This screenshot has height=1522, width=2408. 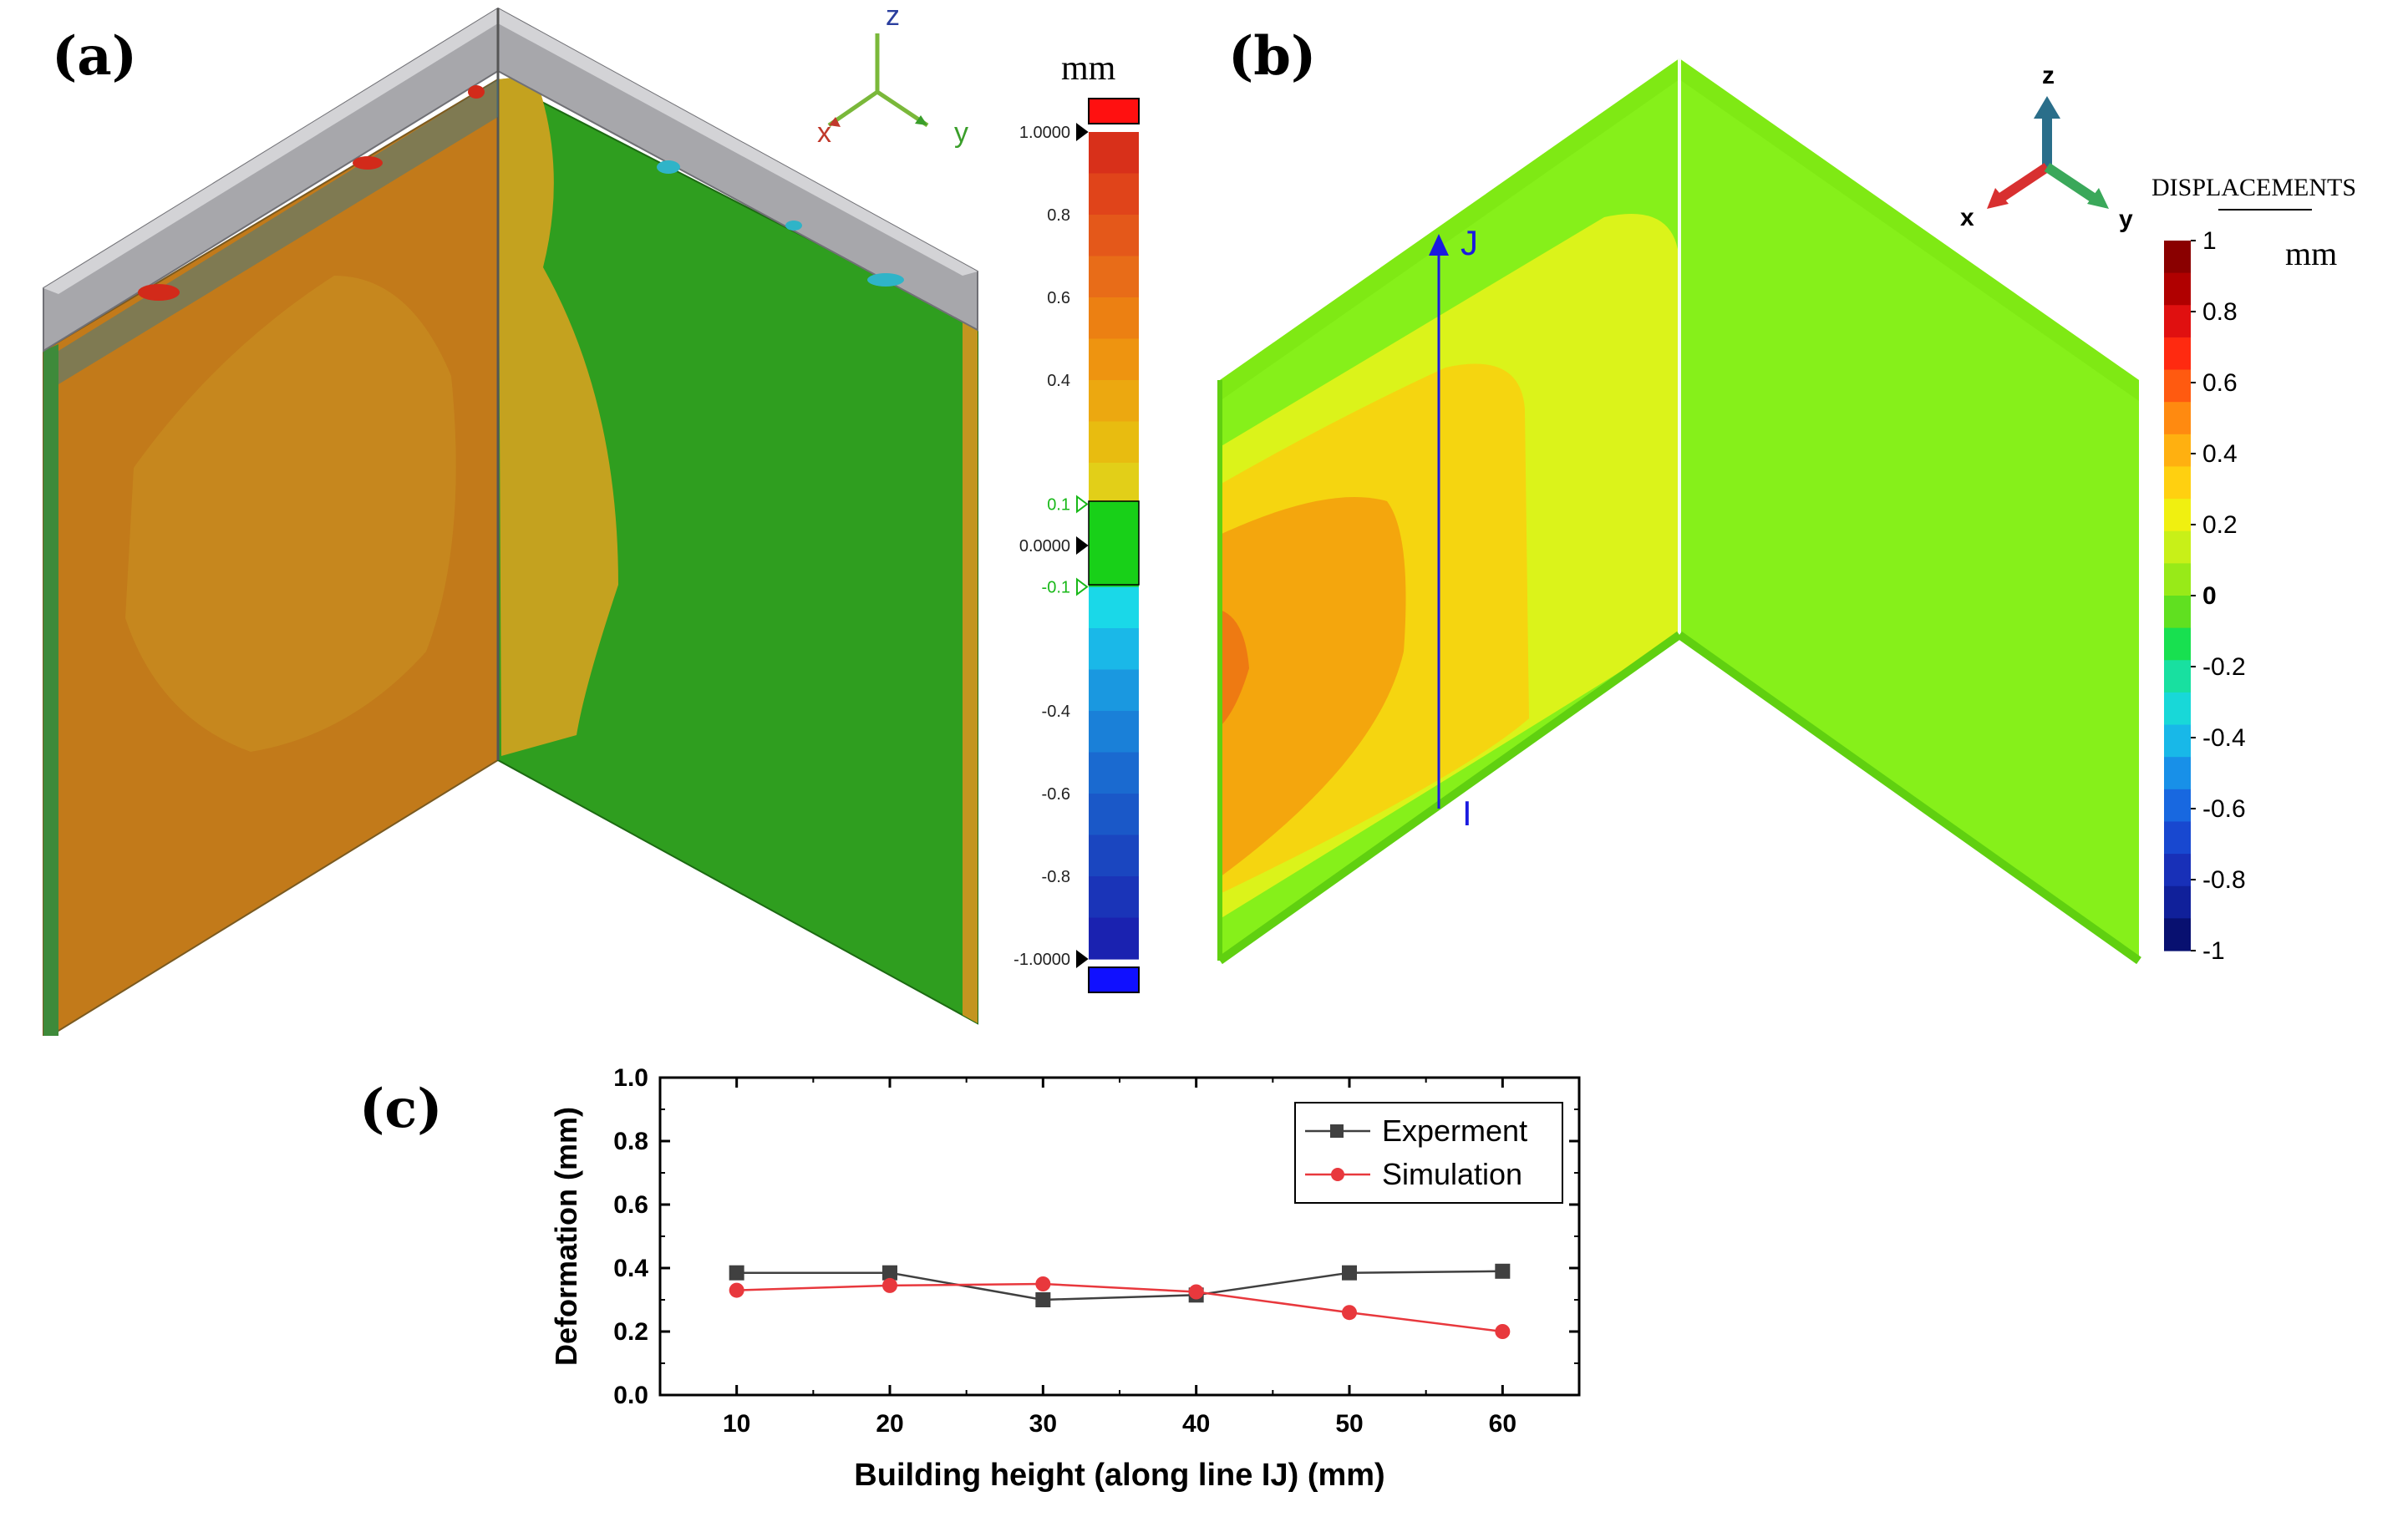 I want to click on colorbar-tick-label: -1.0000, so click(x=1041, y=960).